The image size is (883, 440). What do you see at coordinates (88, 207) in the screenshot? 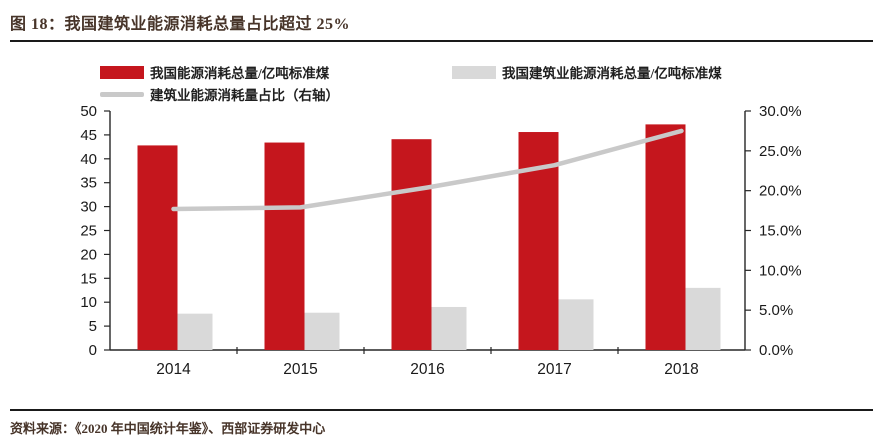
I see `left-tick-label: 30` at bounding box center [88, 207].